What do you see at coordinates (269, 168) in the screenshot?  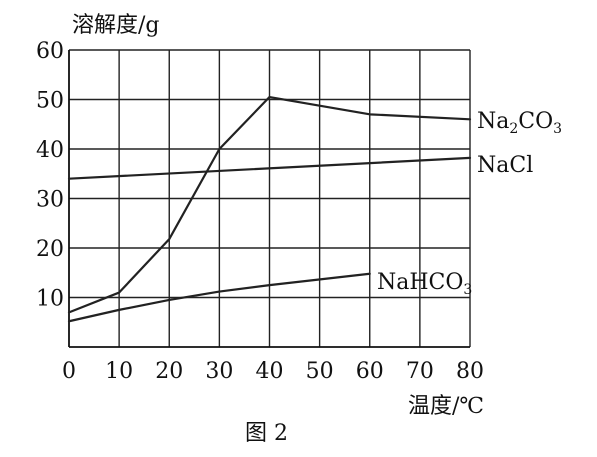 I see `series-line-nacl` at bounding box center [269, 168].